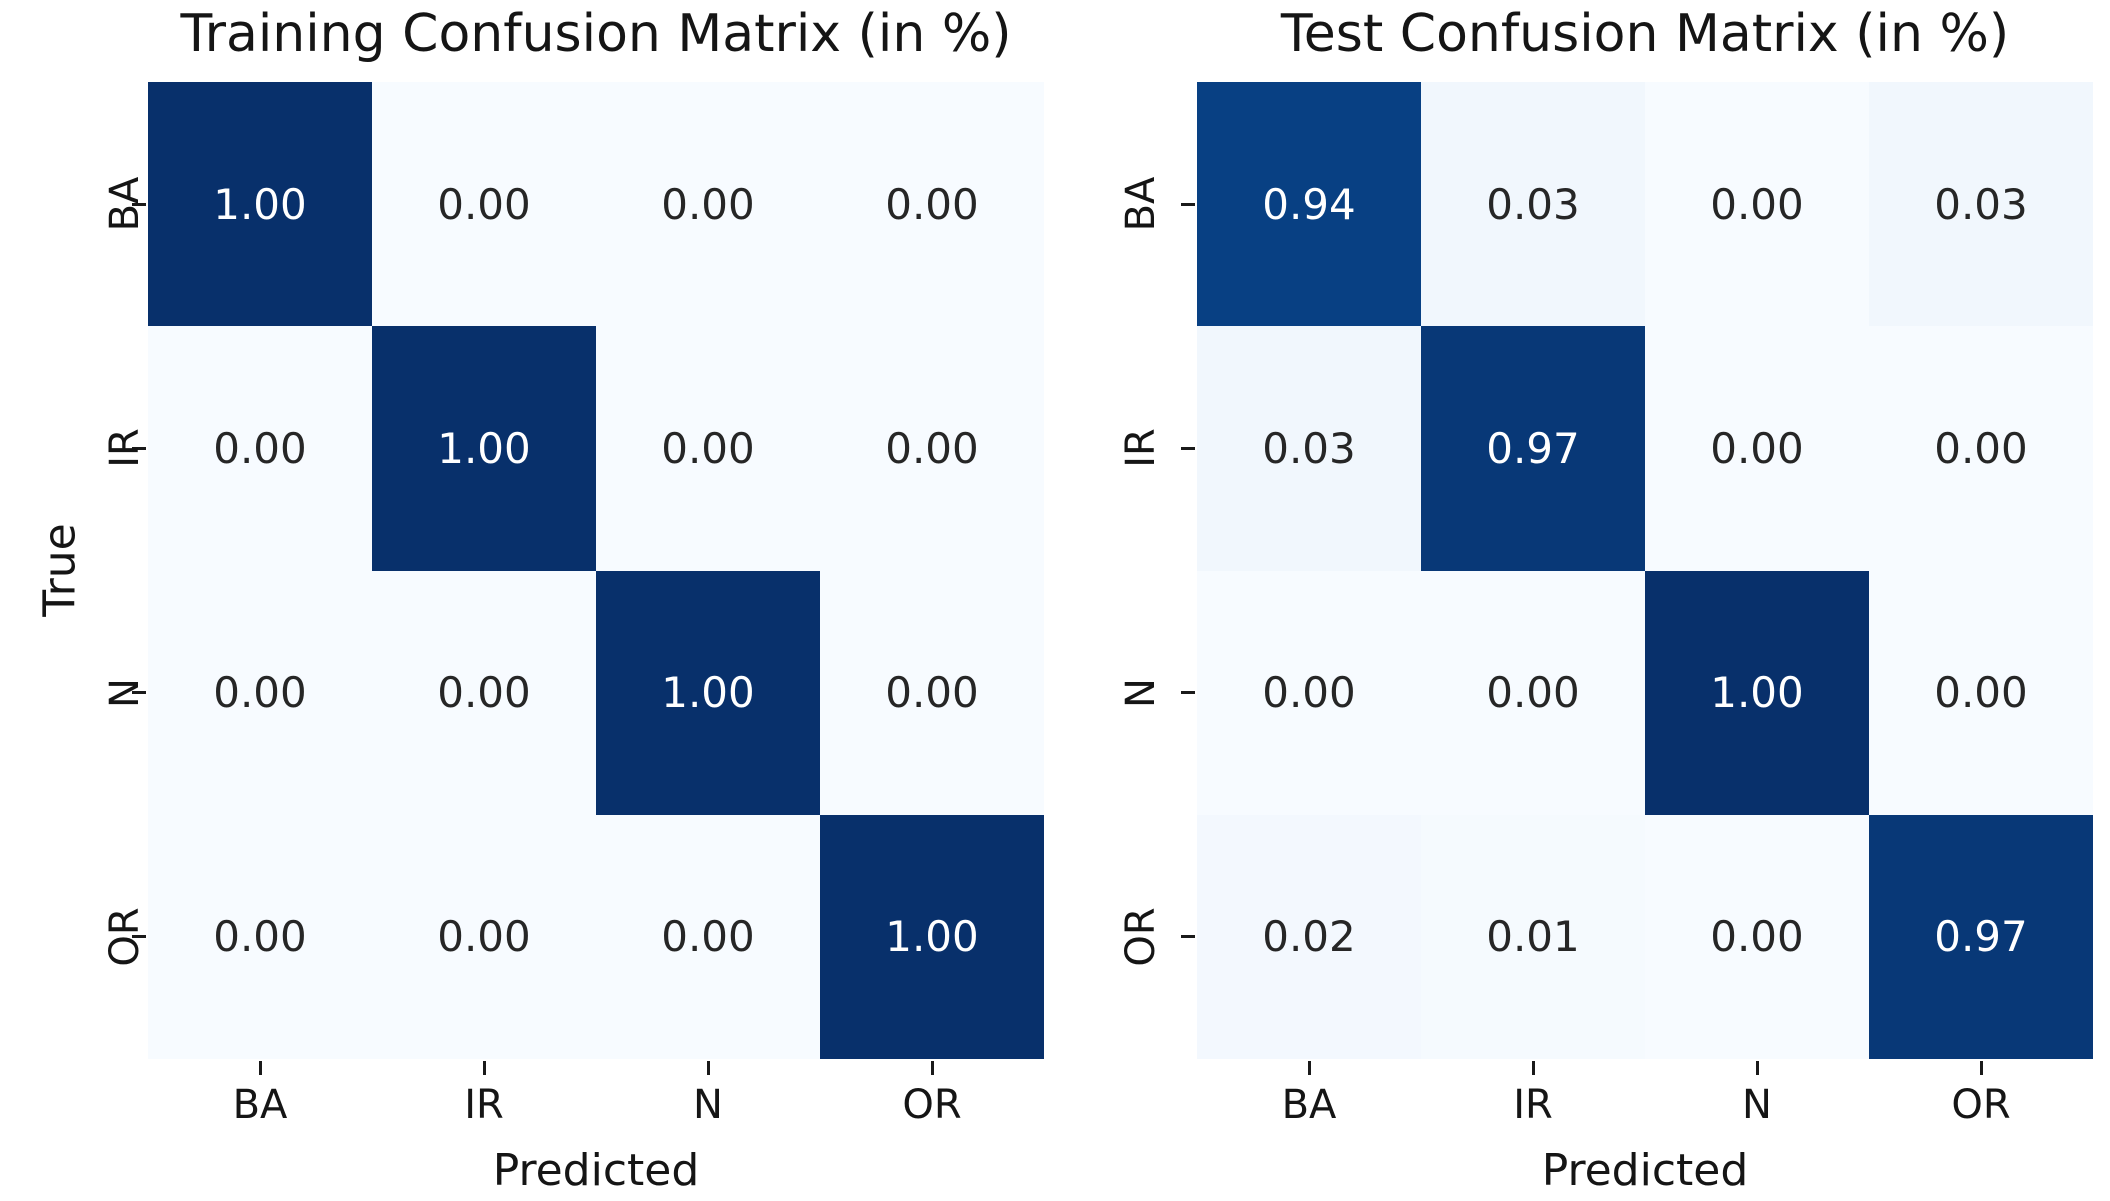 The image size is (2110, 1201). Describe the element at coordinates (1141, 937) in the screenshot. I see `y-tick-label-OR: OR` at that location.